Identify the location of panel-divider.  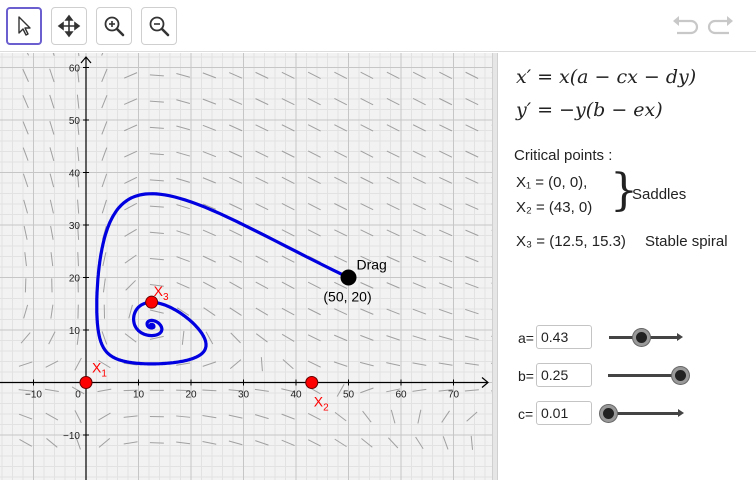
(495, 266).